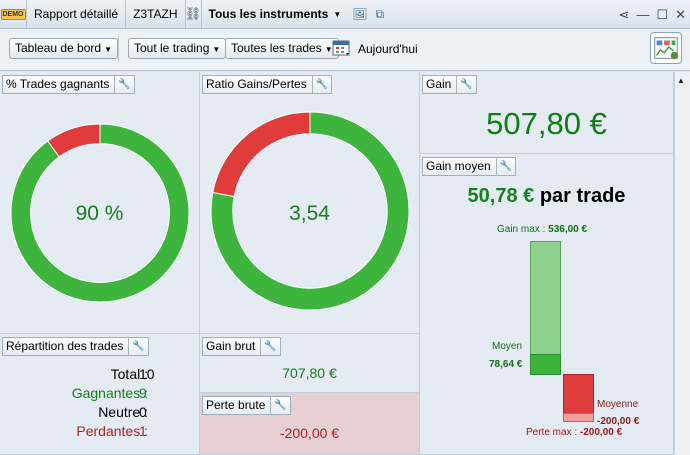 This screenshot has width=690, height=455. Describe the element at coordinates (682, 263) in the screenshot. I see `vertical-scrollbar: ▲` at that location.